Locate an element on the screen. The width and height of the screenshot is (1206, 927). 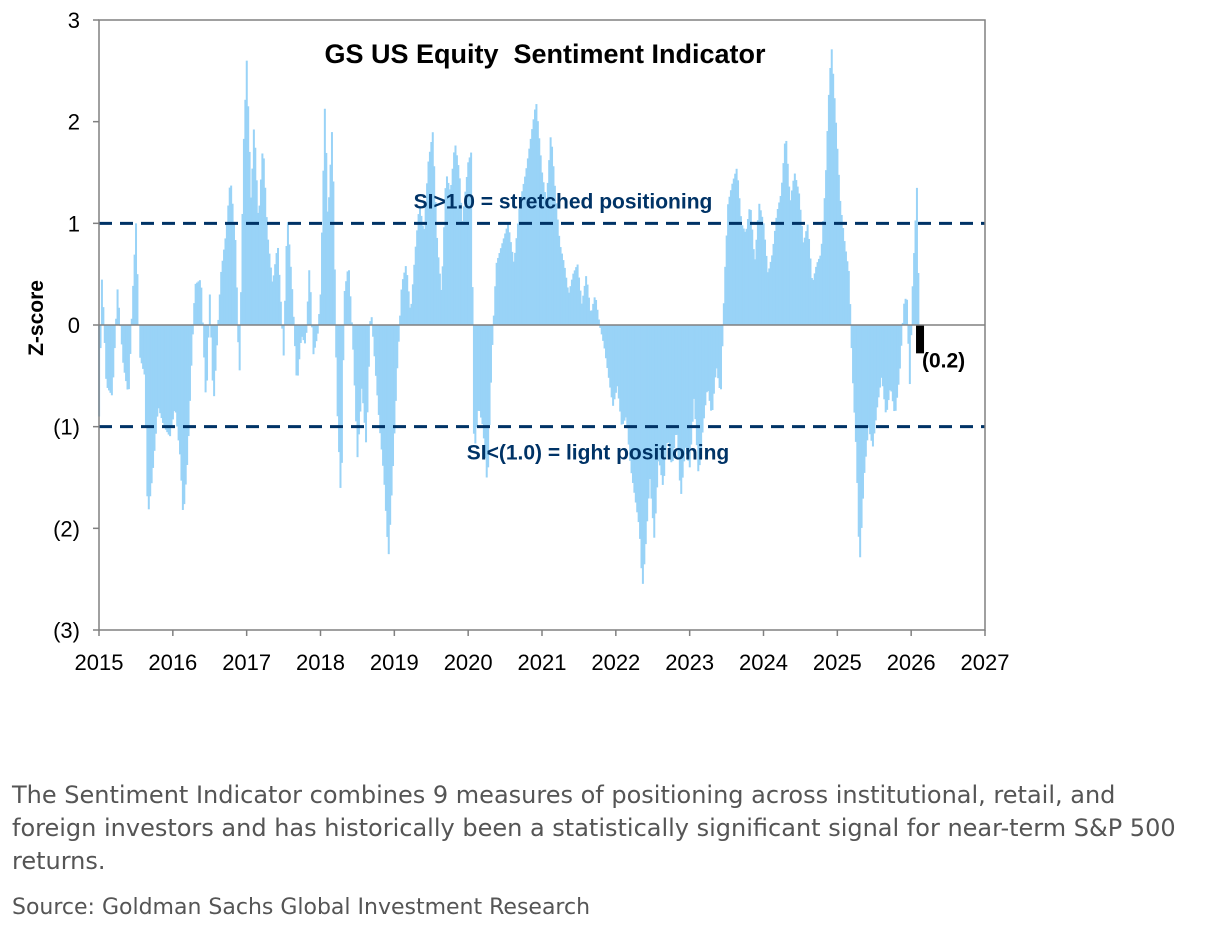
y-axis-label: Z-score is located at coordinates (36, 318).